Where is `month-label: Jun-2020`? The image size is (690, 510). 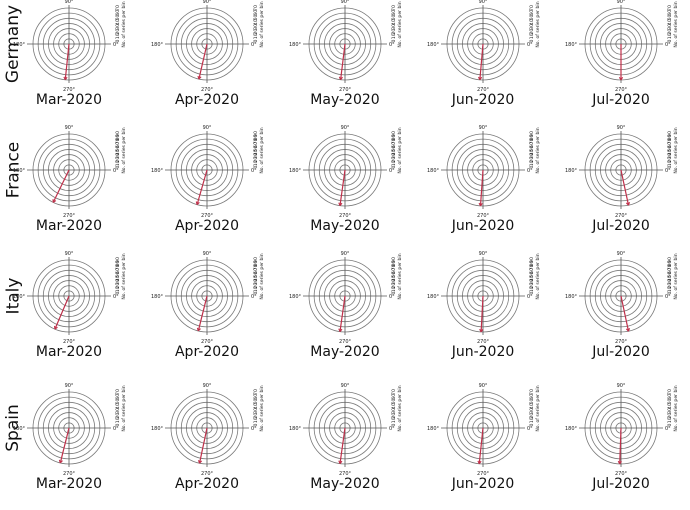
month-label: Jun-2020 is located at coordinates (483, 352).